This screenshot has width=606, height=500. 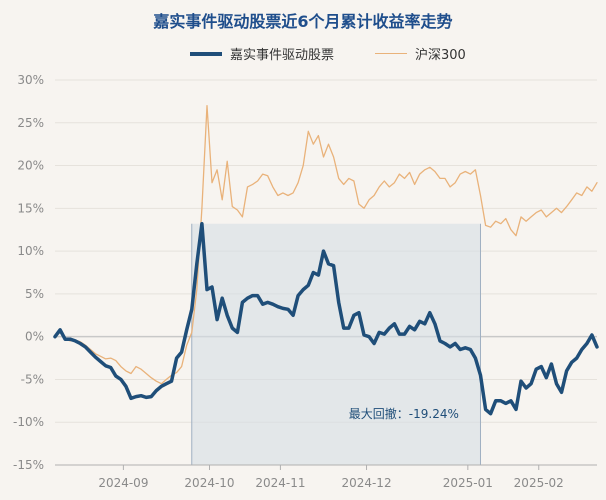 I want to click on legend-label-fund: 嘉实事件驱动股票, so click(x=282, y=55).